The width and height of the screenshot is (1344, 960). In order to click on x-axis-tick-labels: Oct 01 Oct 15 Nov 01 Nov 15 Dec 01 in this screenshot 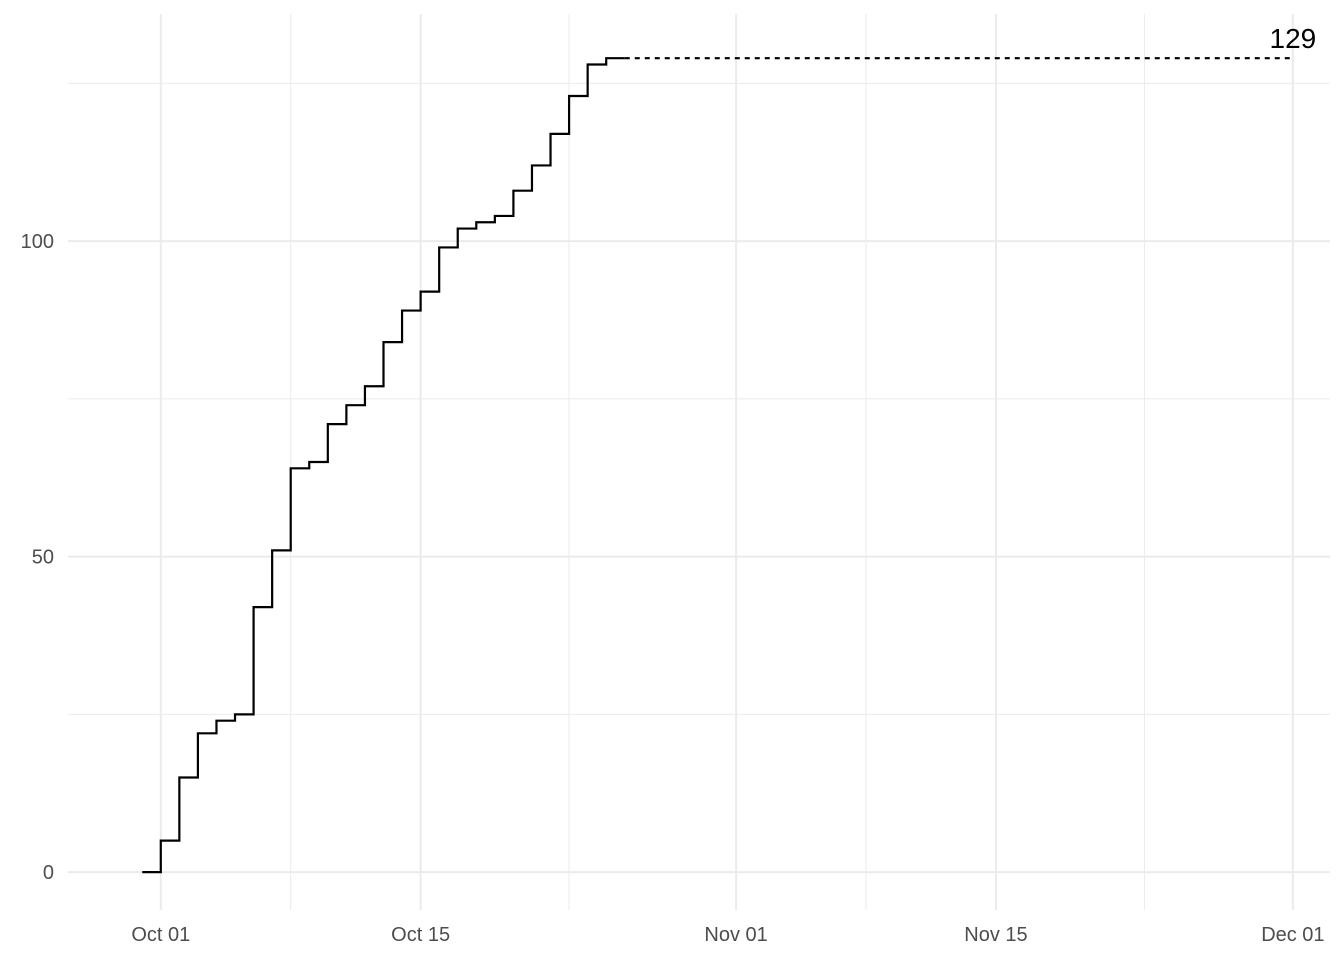, I will do `click(727, 935)`.